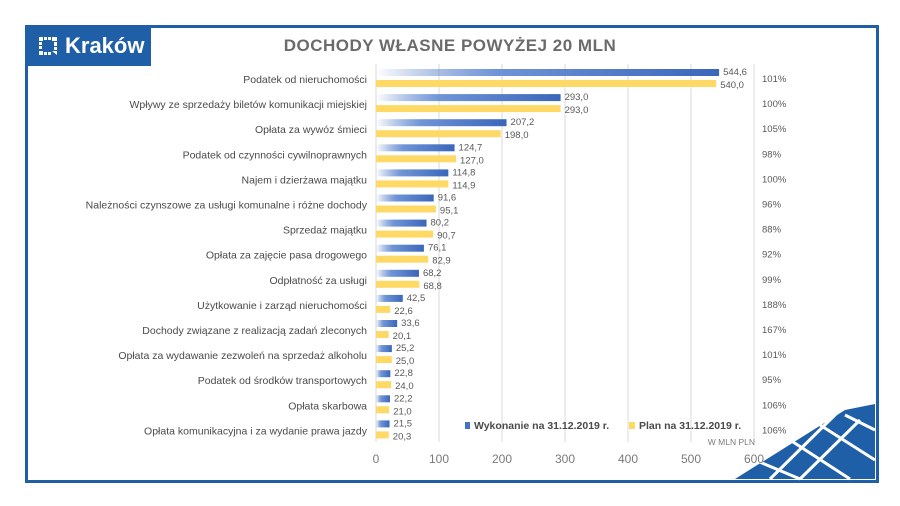 The image size is (900, 506). Describe the element at coordinates (450, 45) in the screenshot. I see `chart-title: DOCHODY WŁASNE POWYŻEJ 20 MLN` at that location.